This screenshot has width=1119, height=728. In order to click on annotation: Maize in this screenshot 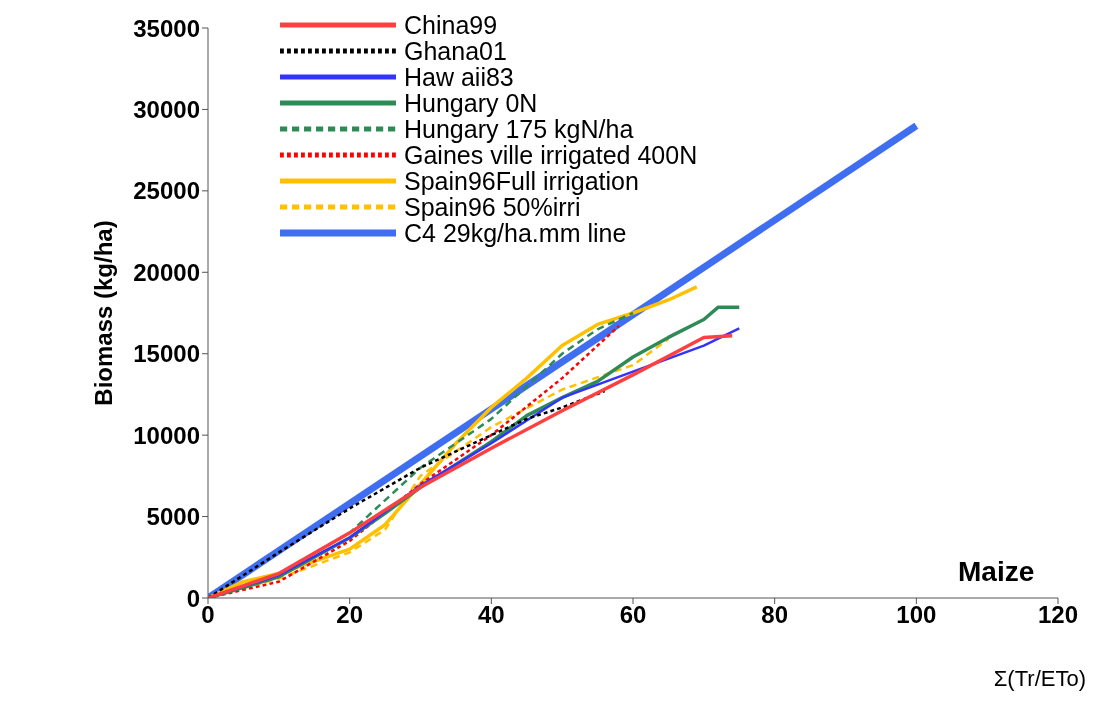, I will do `click(996, 572)`.